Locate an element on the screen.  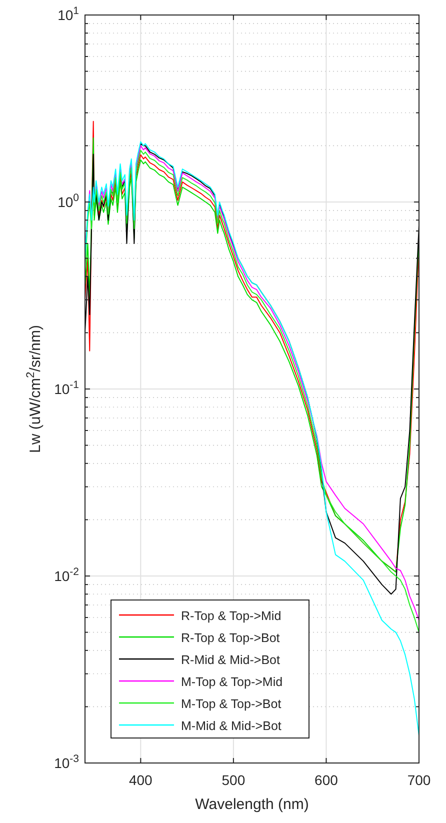
x-axis-title: Wavelength (nm) is located at coordinates (252, 804).